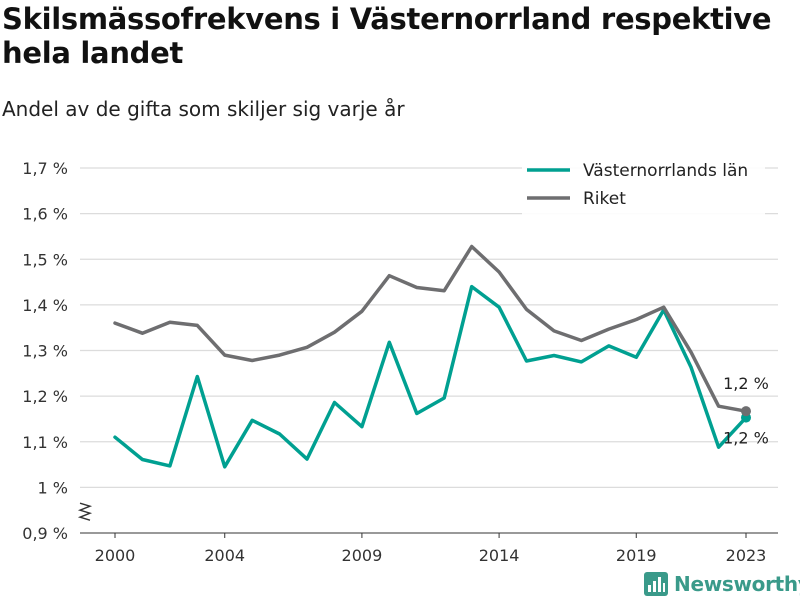 This screenshot has height=600, width=800. What do you see at coordinates (45, 168) in the screenshot?
I see `y-tick-label: 1,7 %` at bounding box center [45, 168].